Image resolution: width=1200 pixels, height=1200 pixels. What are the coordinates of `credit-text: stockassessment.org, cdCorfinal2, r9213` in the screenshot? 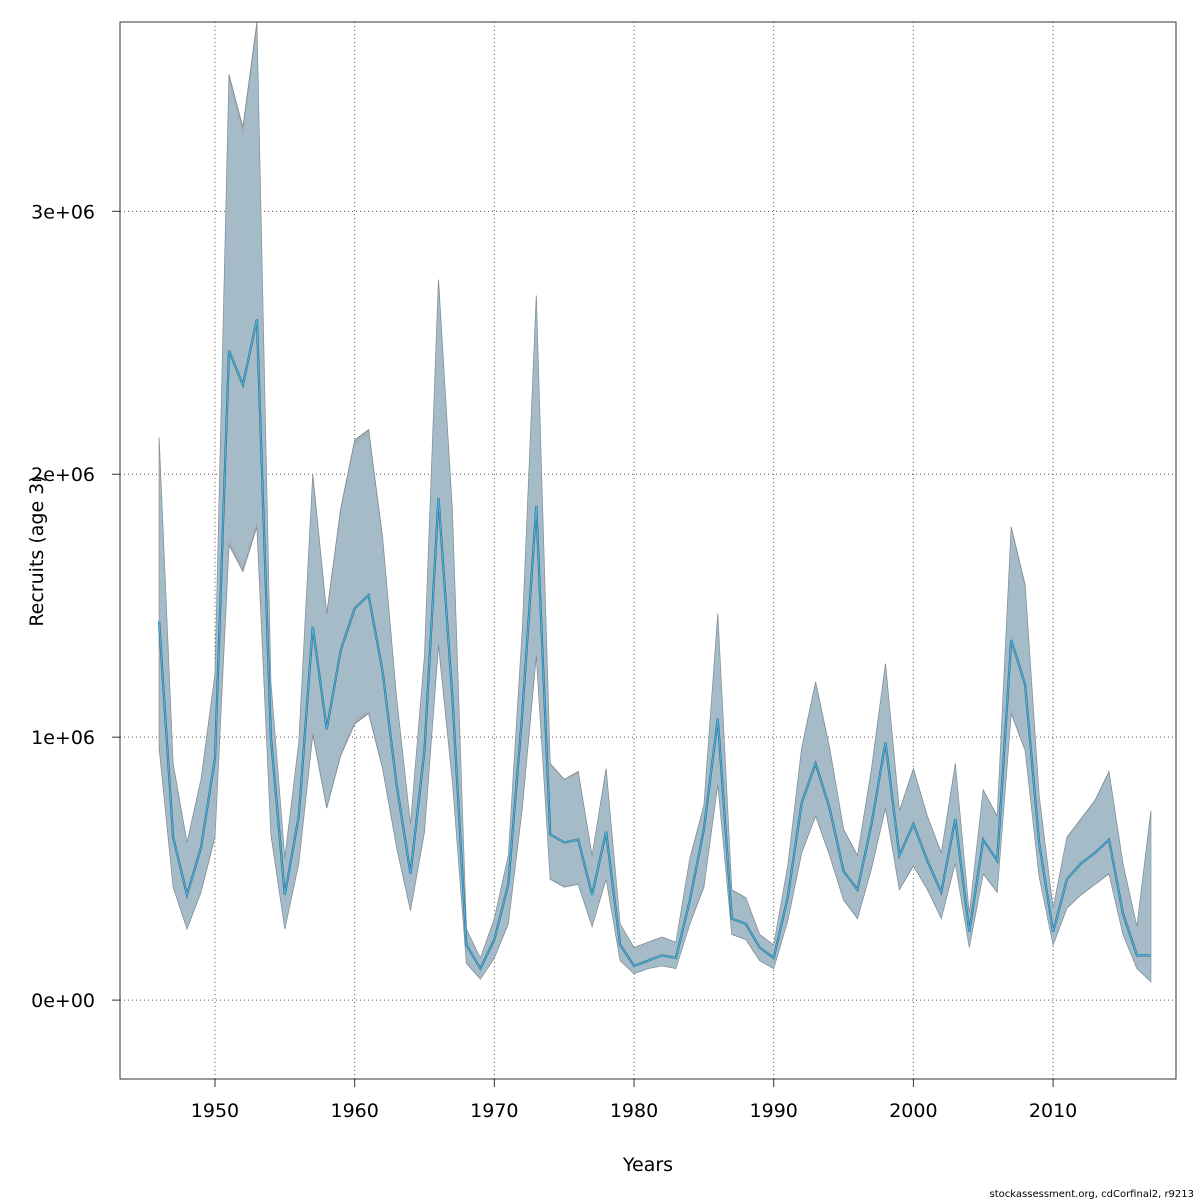 It's located at (1092, 1194).